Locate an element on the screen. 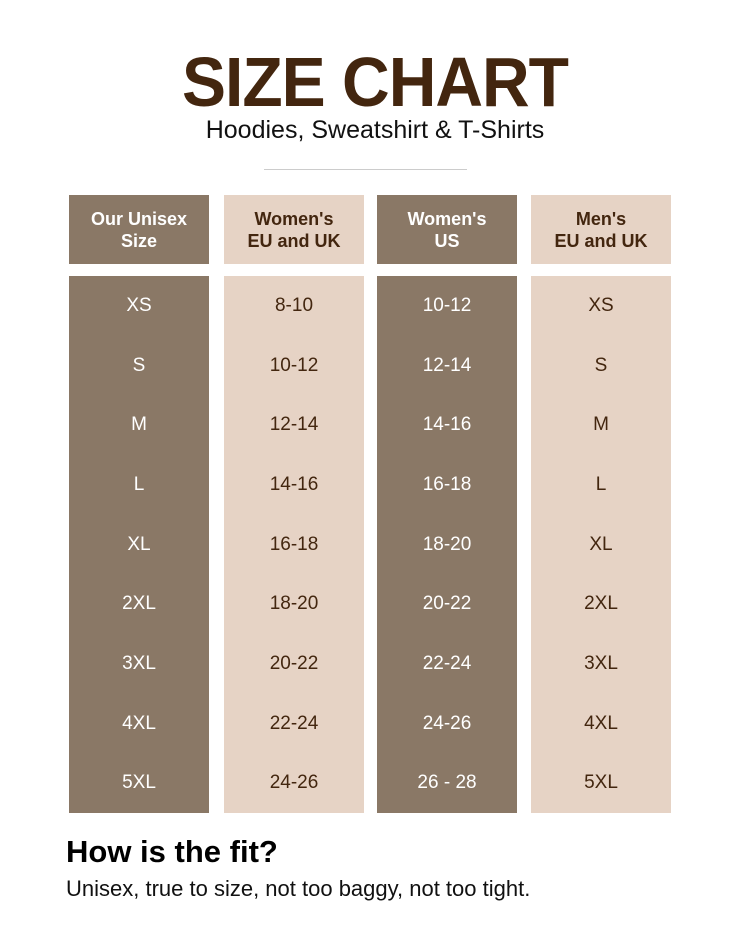  column-header: Our Unisex Size is located at coordinates (139, 229).